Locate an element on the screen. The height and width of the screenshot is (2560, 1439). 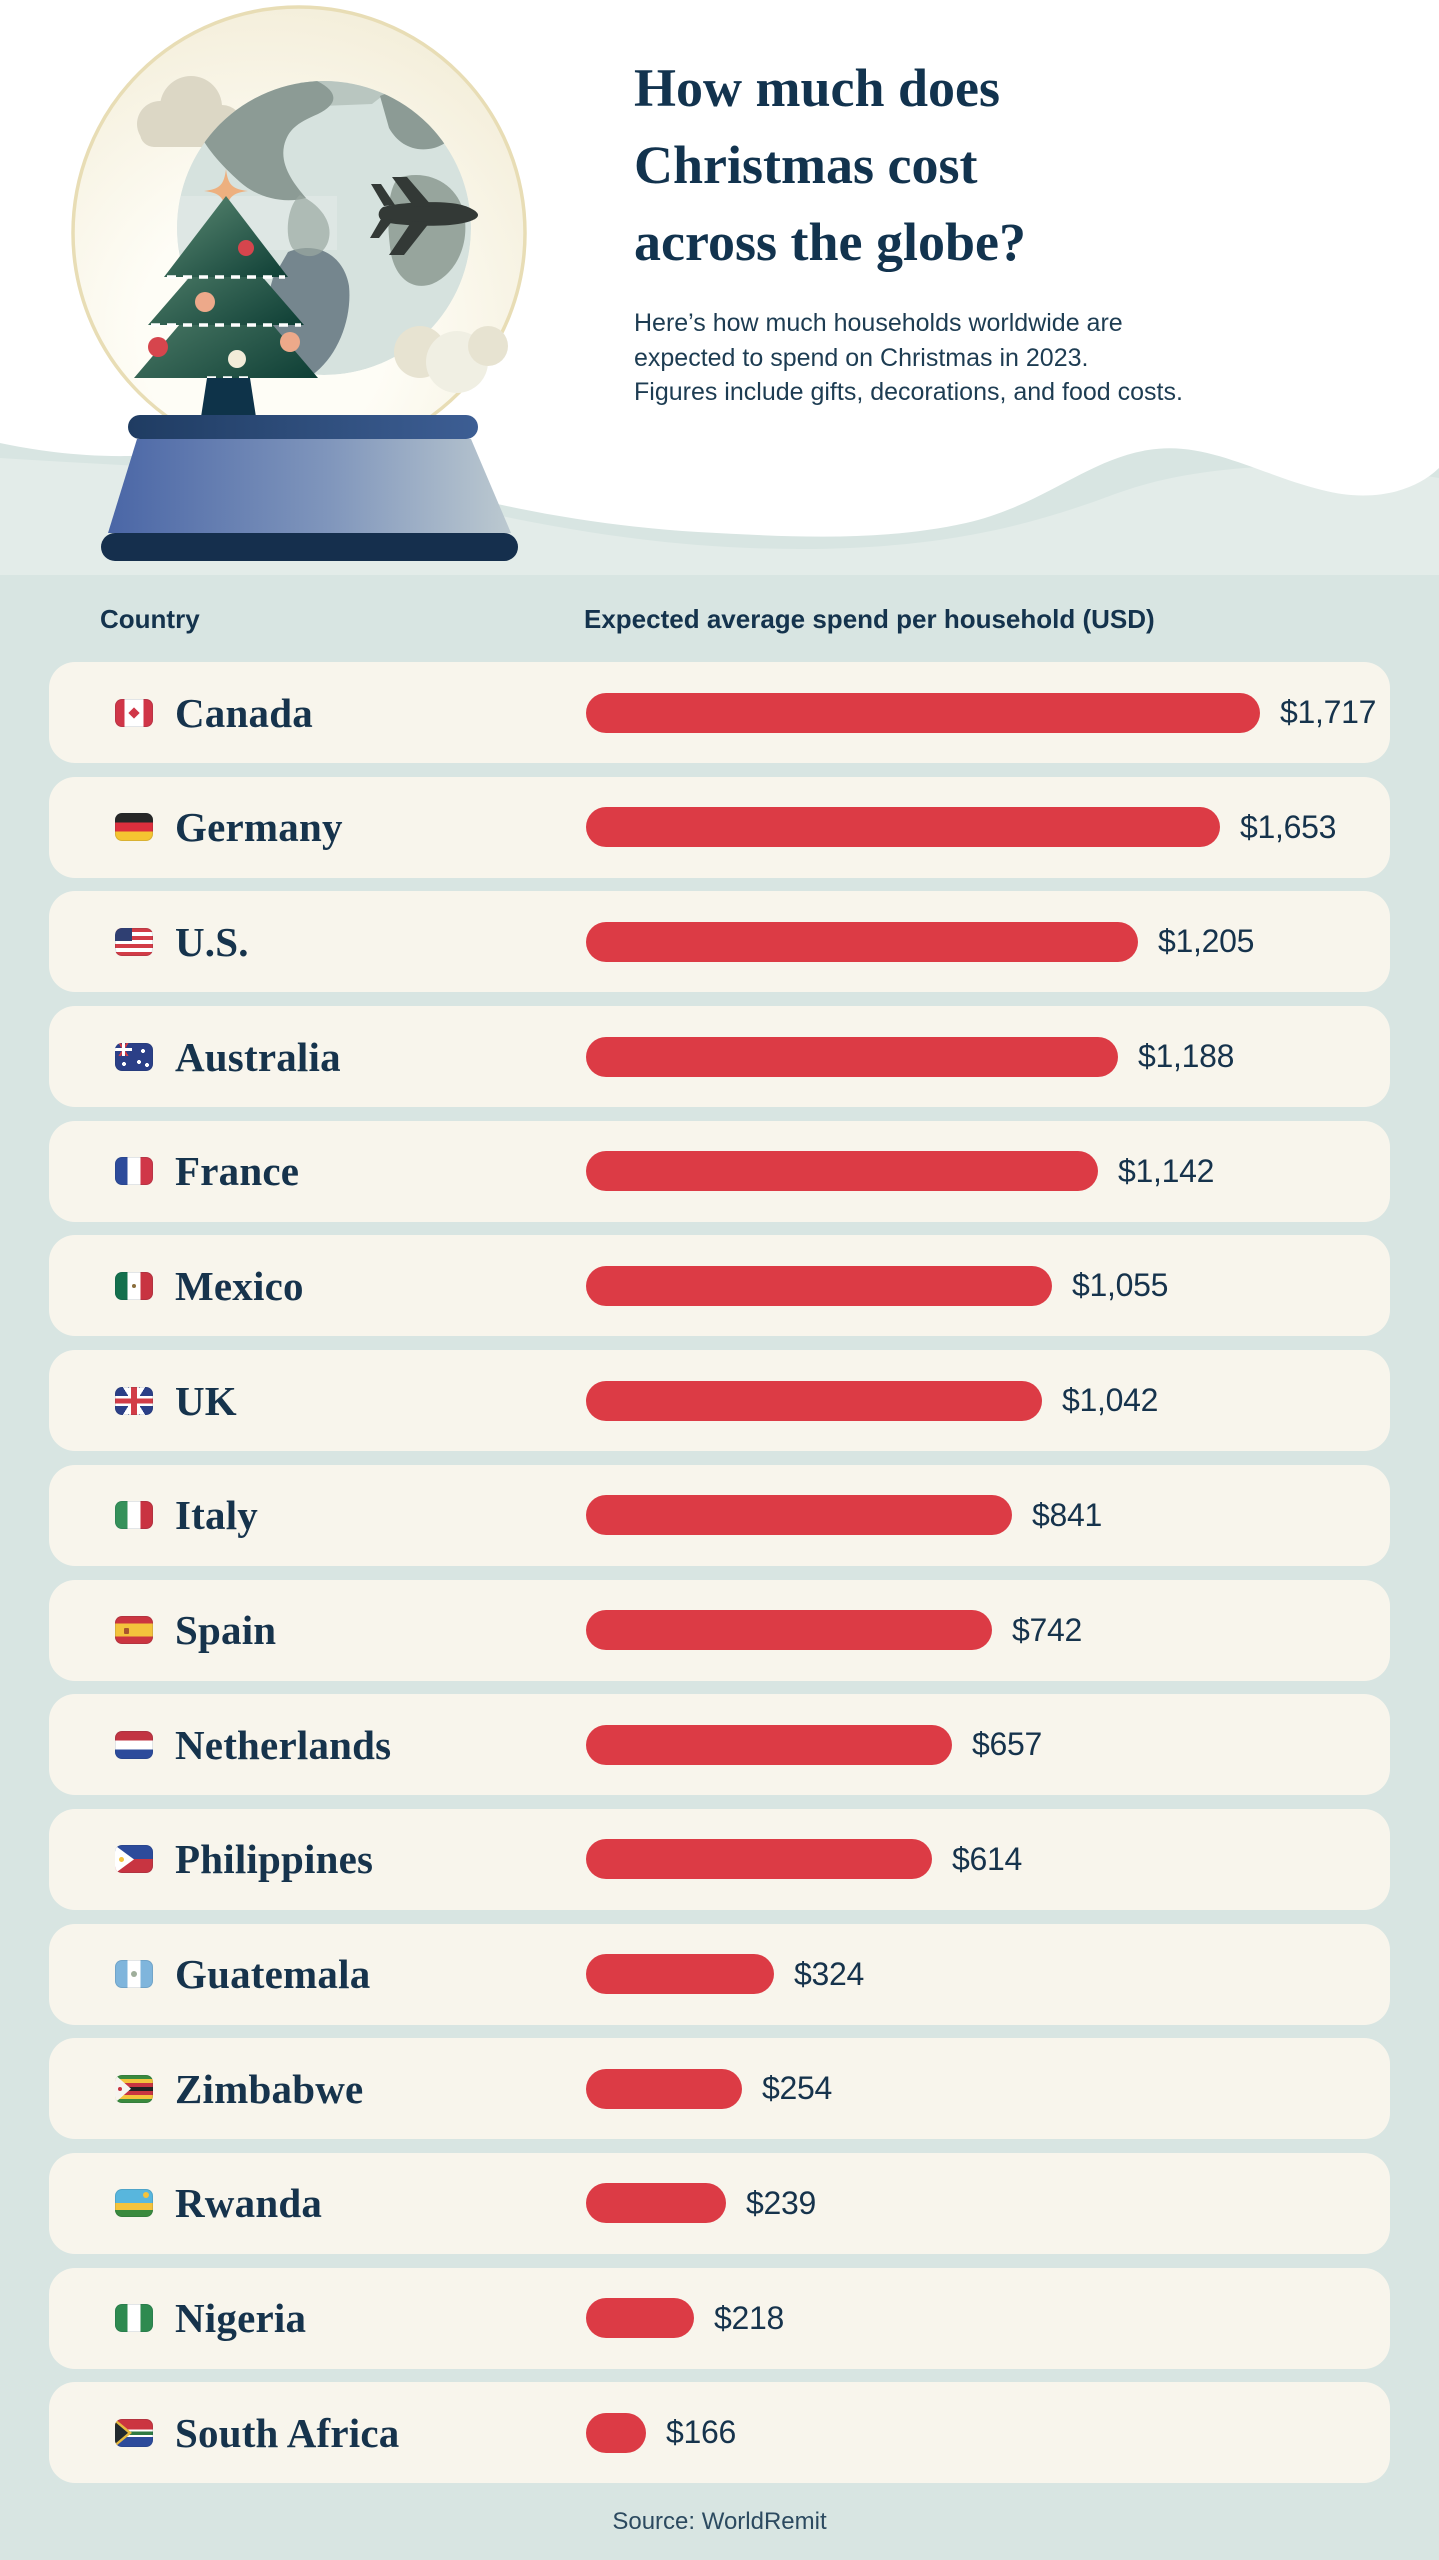
guatemala-flag-icon is located at coordinates (134, 1974).